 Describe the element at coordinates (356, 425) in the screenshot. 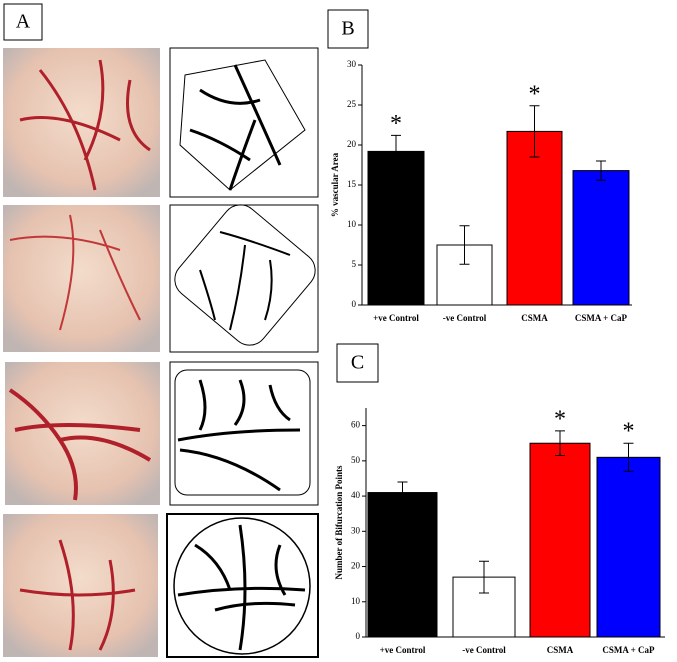

I see `y-tick-label: 60` at that location.